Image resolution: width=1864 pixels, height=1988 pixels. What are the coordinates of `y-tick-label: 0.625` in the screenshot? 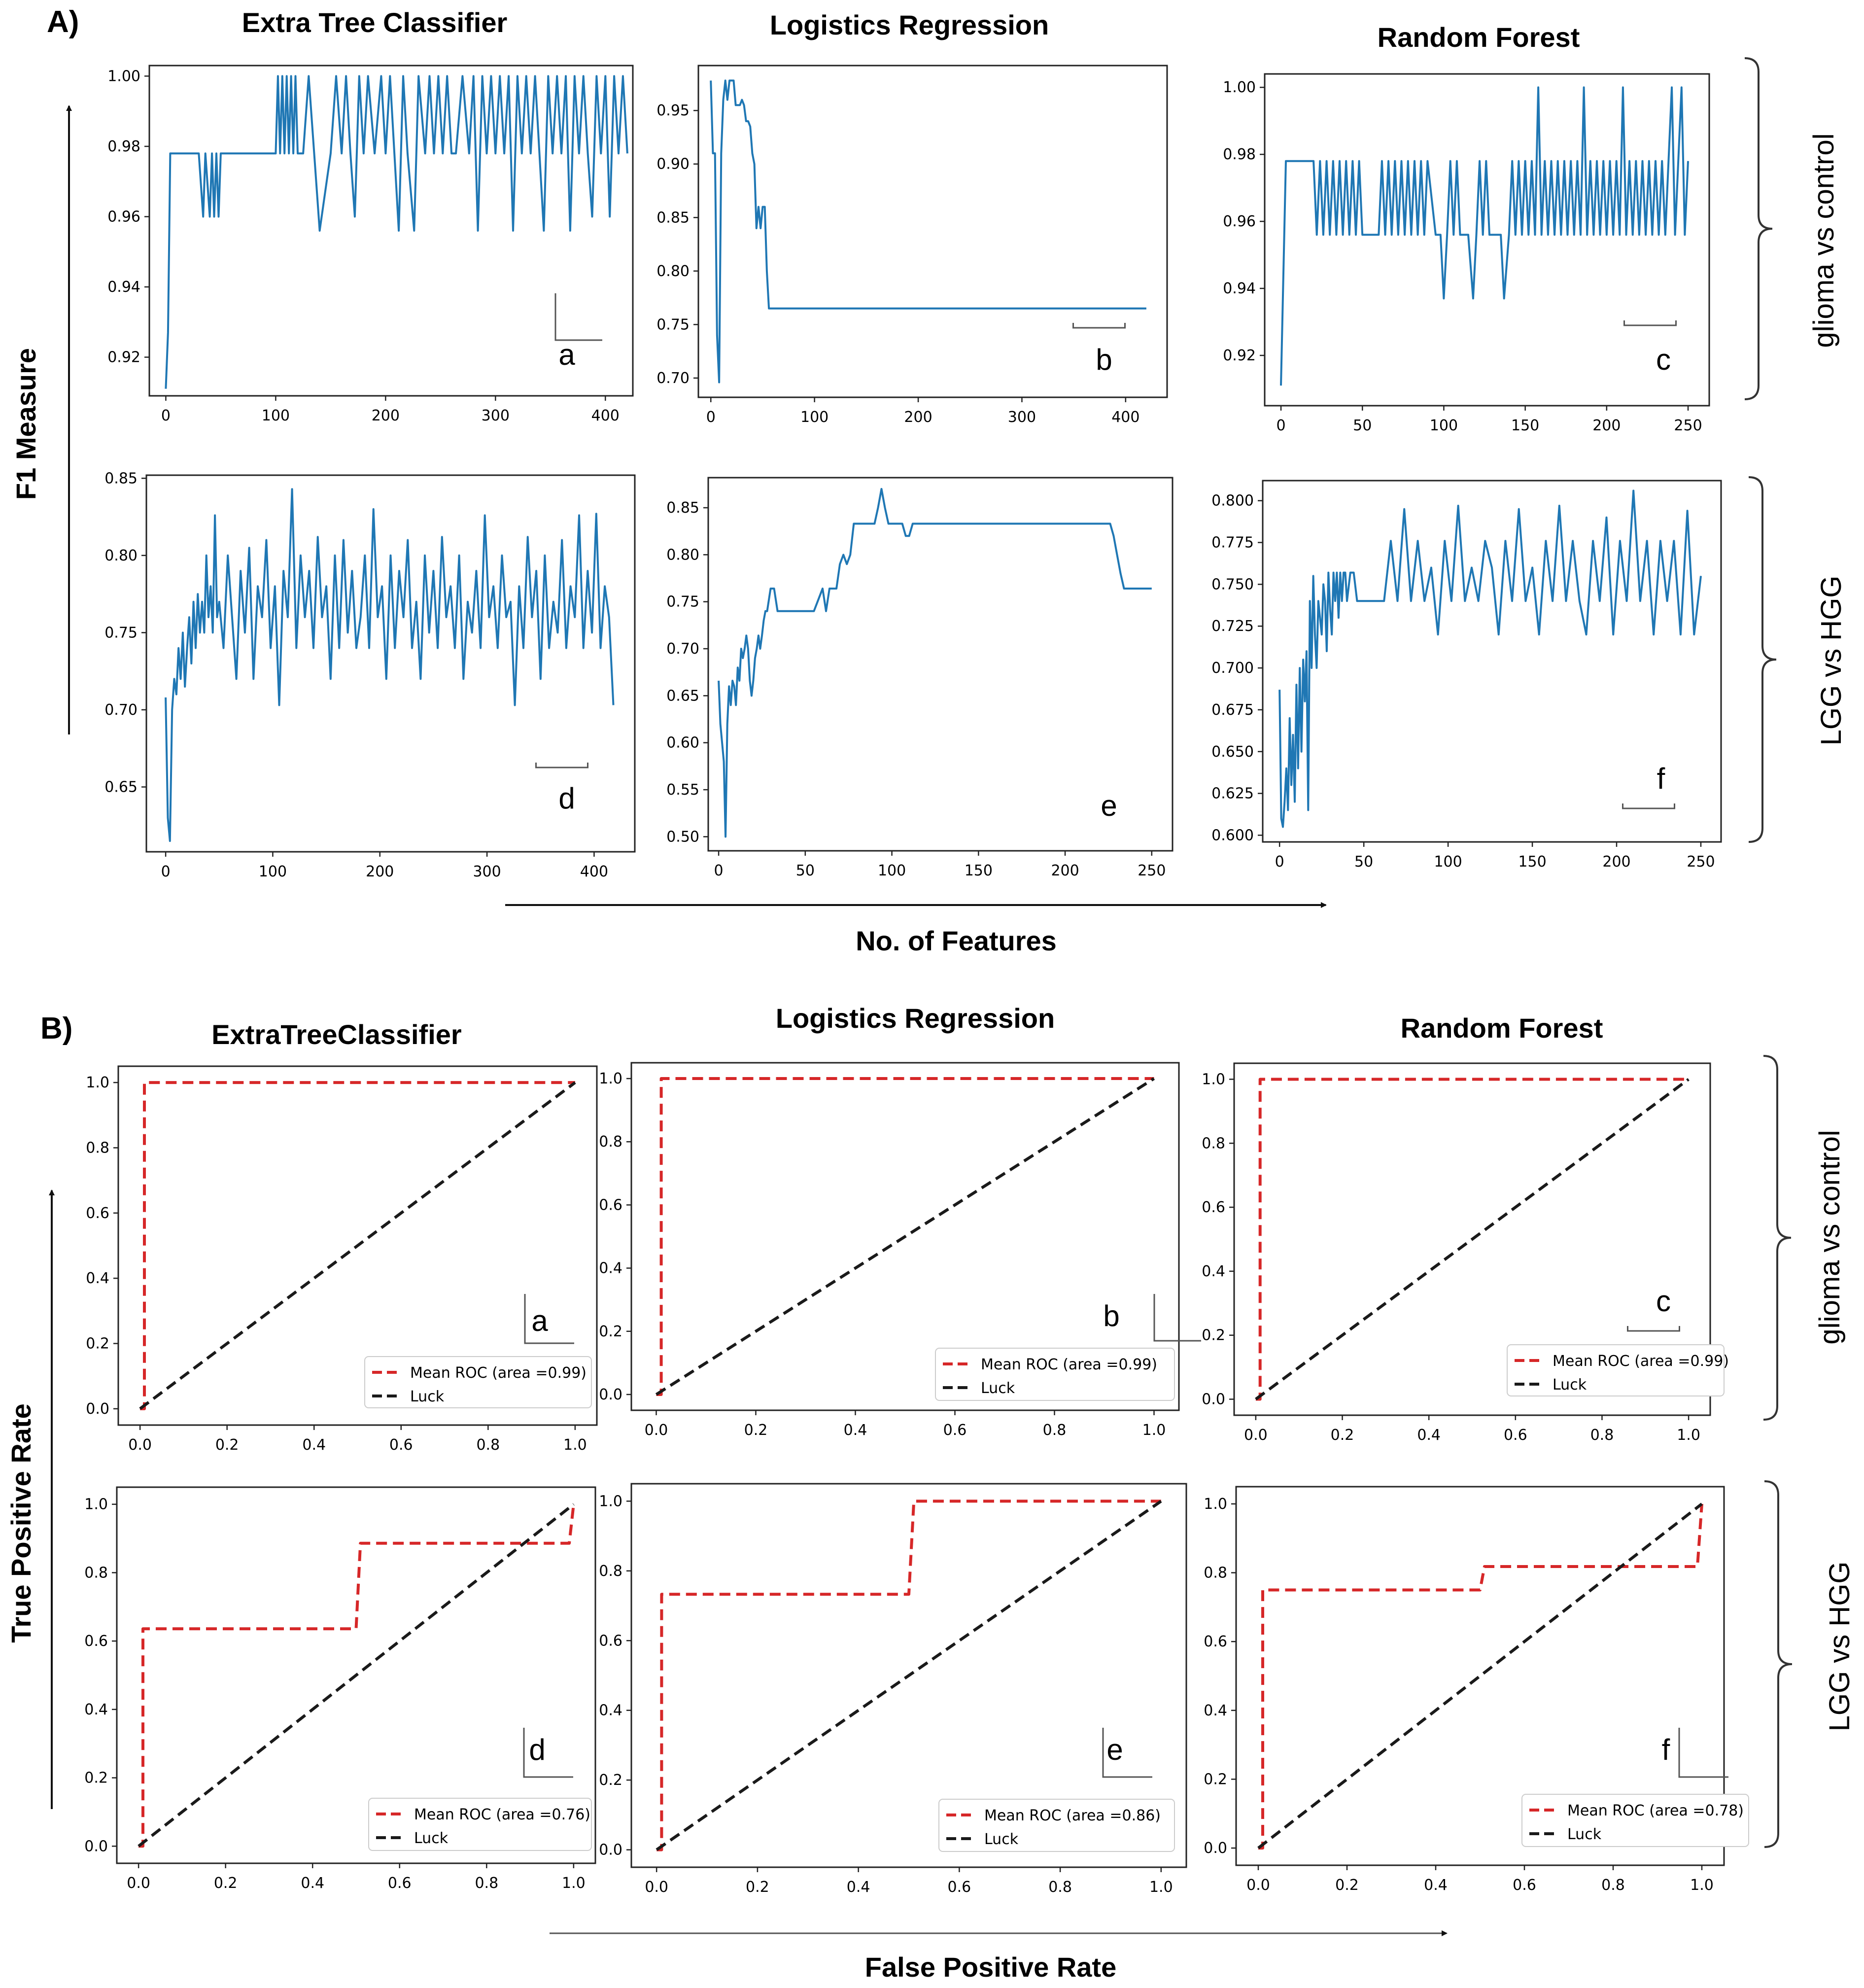 It's located at (1232, 794).